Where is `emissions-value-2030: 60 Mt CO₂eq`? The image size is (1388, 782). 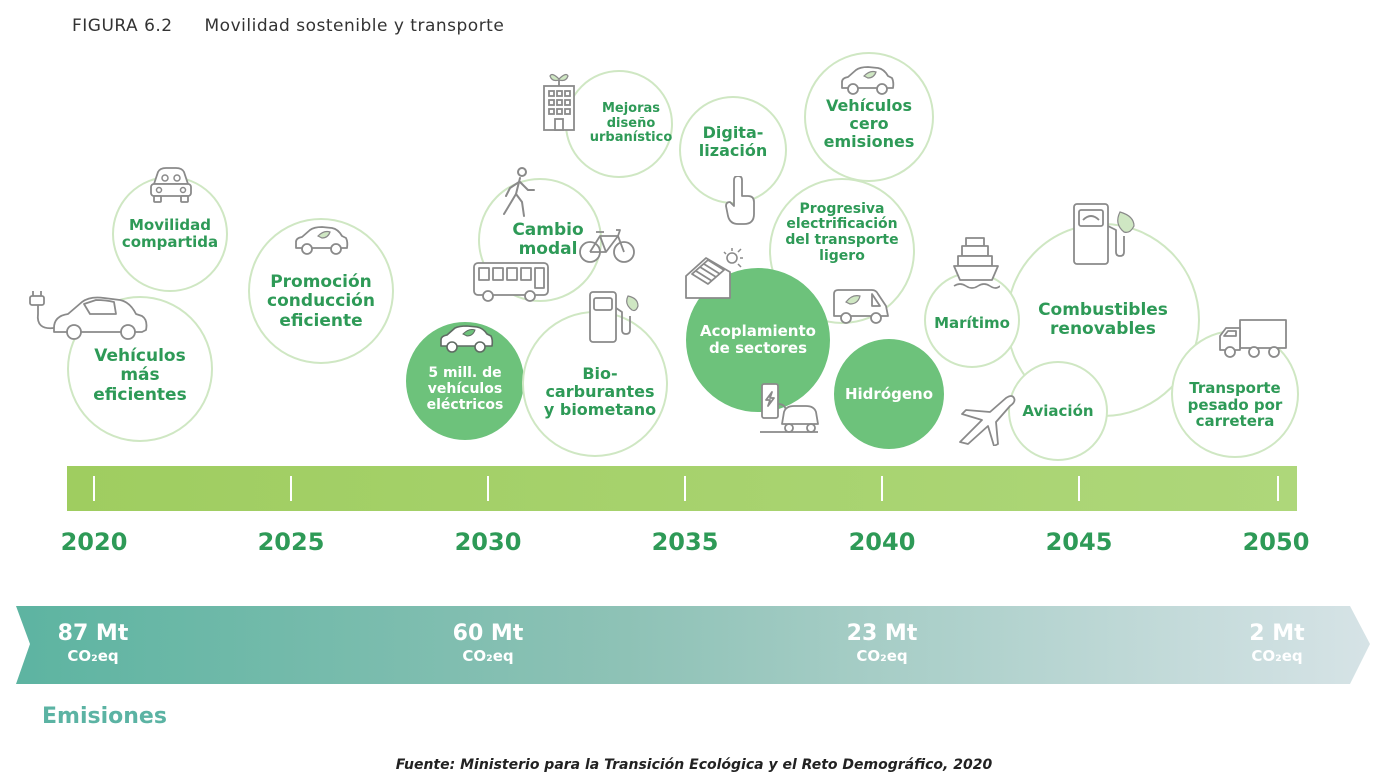 emissions-value-2030: 60 Mt CO₂eq is located at coordinates (488, 643).